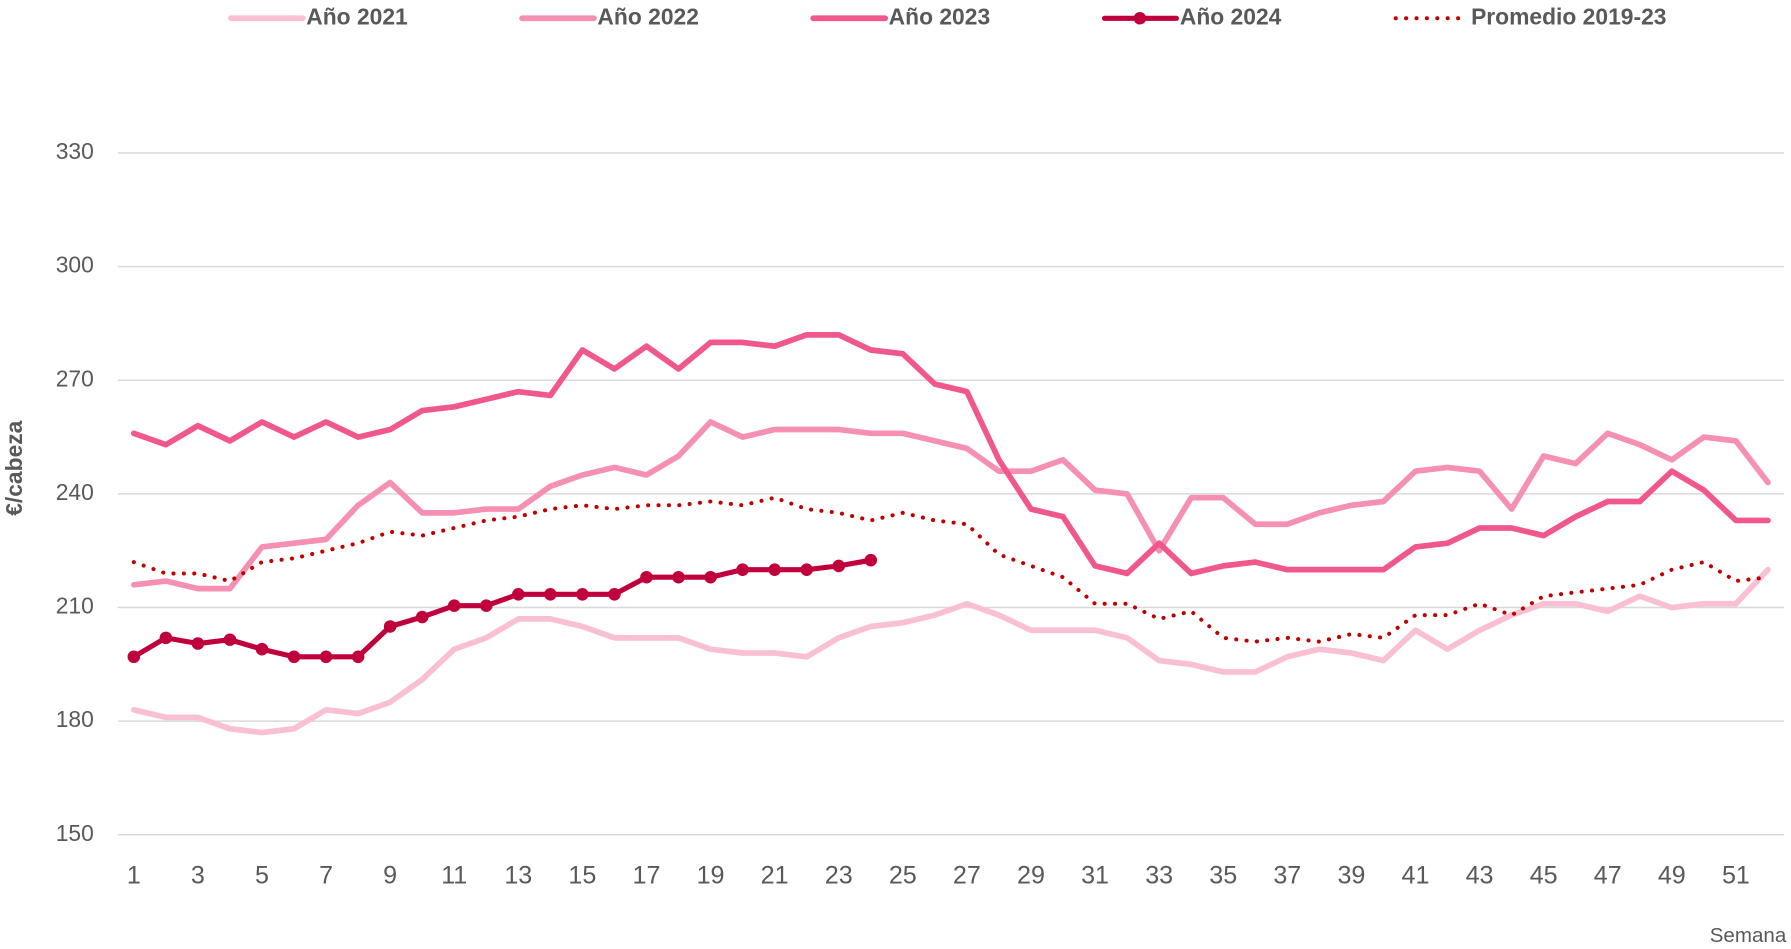 The image size is (1791, 949). What do you see at coordinates (839, 876) in the screenshot?
I see `x-tick-label: 23` at bounding box center [839, 876].